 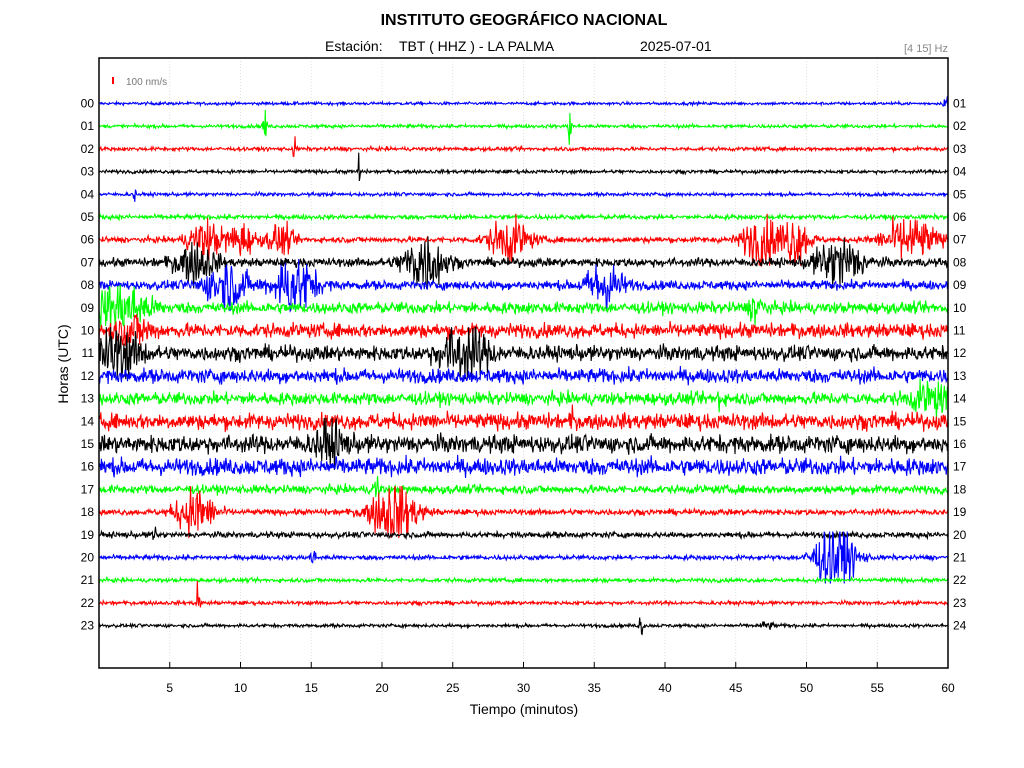 I want to click on chart-title: INSTITUTO GEOGRÁFICO NACIONAL, so click(x=524, y=19).